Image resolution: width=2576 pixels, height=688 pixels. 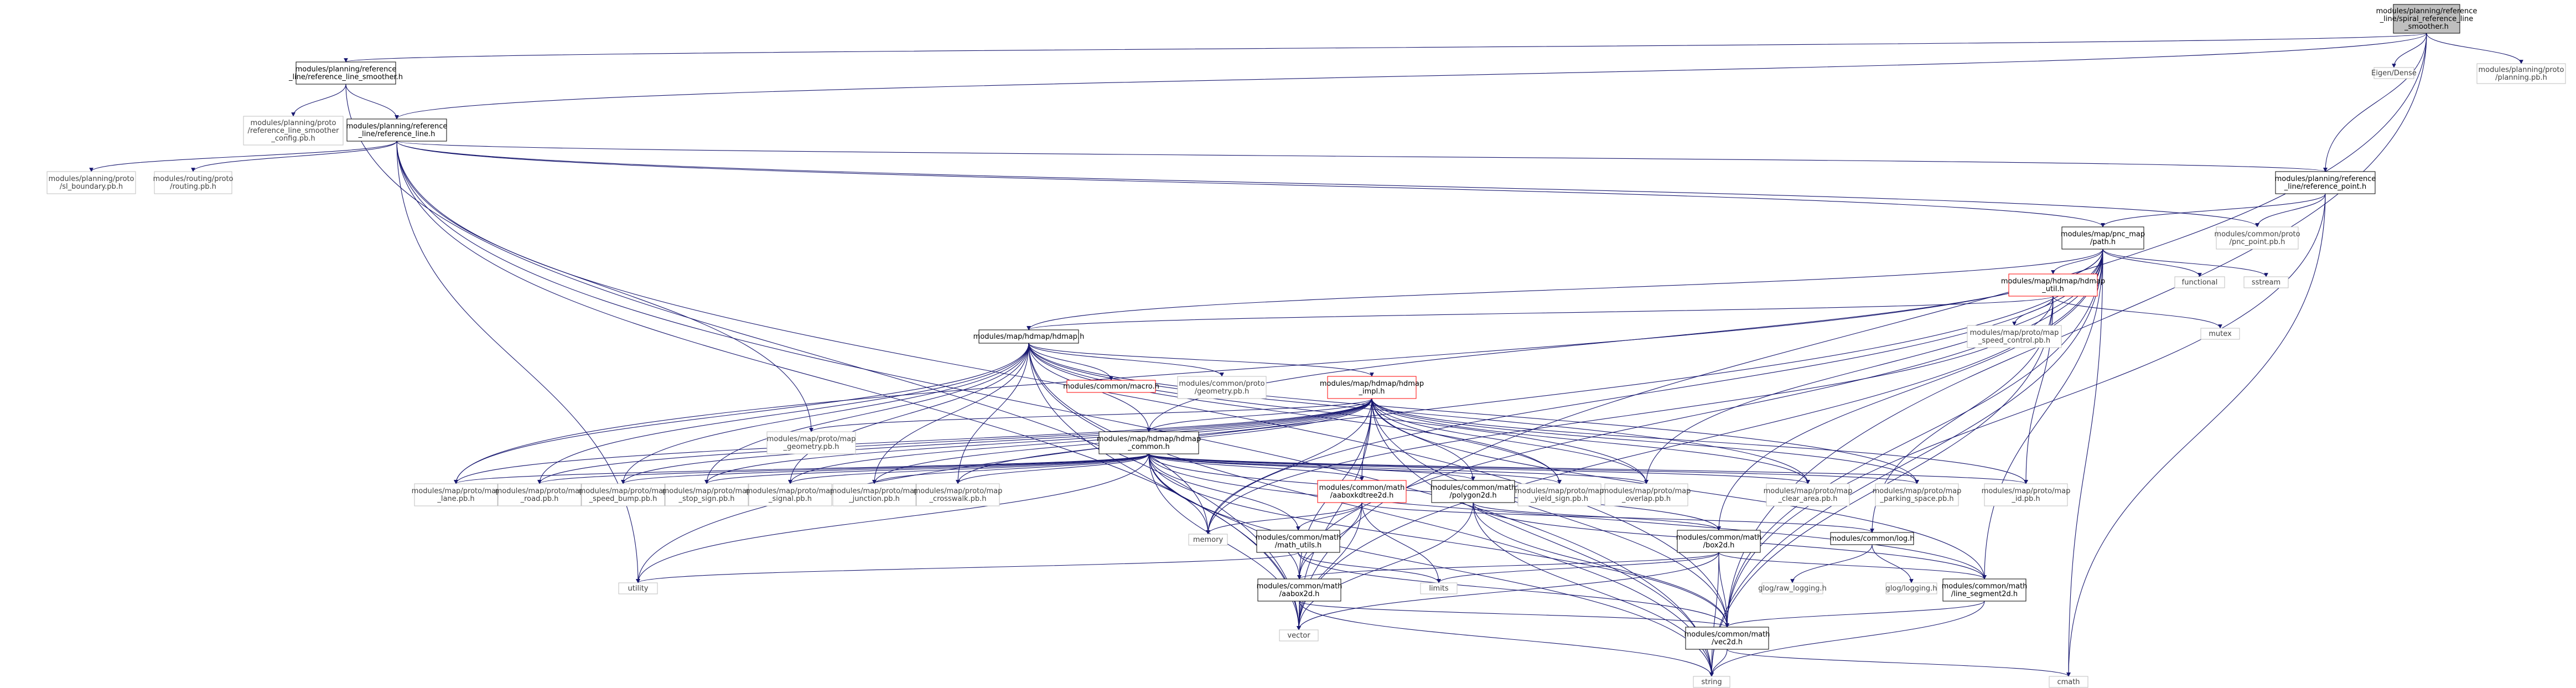 What do you see at coordinates (1149, 439) in the screenshot?
I see `node-label-line: modules/map/hdmap/hdmap` at bounding box center [1149, 439].